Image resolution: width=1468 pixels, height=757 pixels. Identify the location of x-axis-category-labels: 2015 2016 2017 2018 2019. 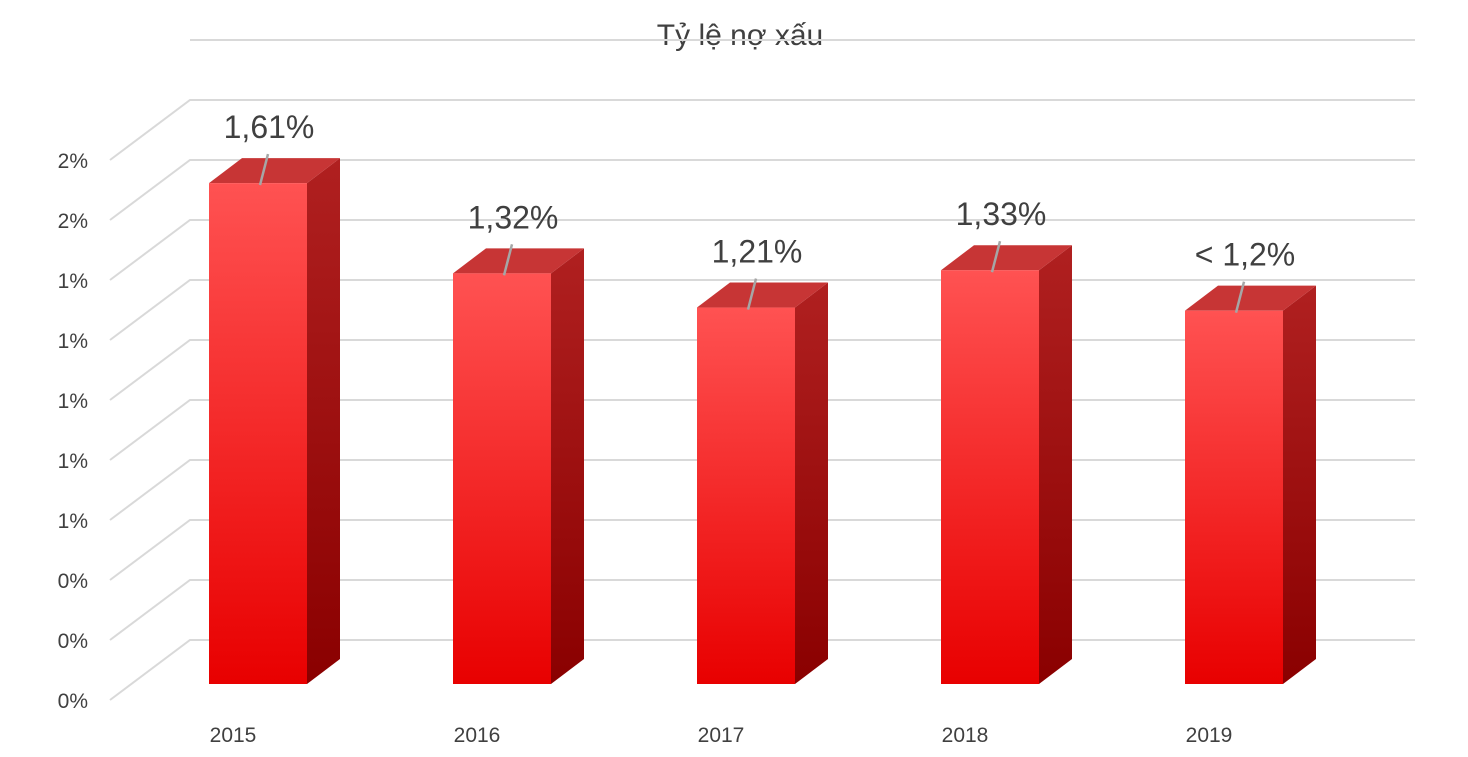
(721, 735).